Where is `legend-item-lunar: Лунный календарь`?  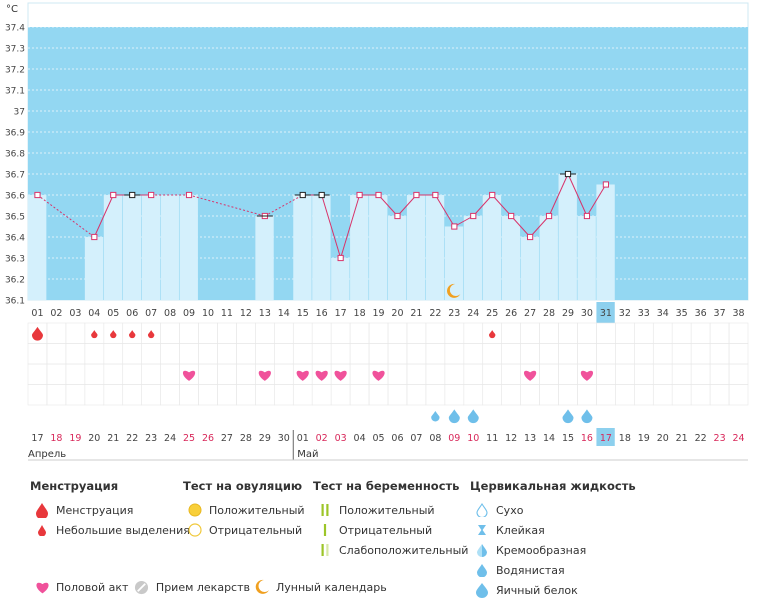 legend-item-lunar: Лунный календарь is located at coordinates (318, 587).